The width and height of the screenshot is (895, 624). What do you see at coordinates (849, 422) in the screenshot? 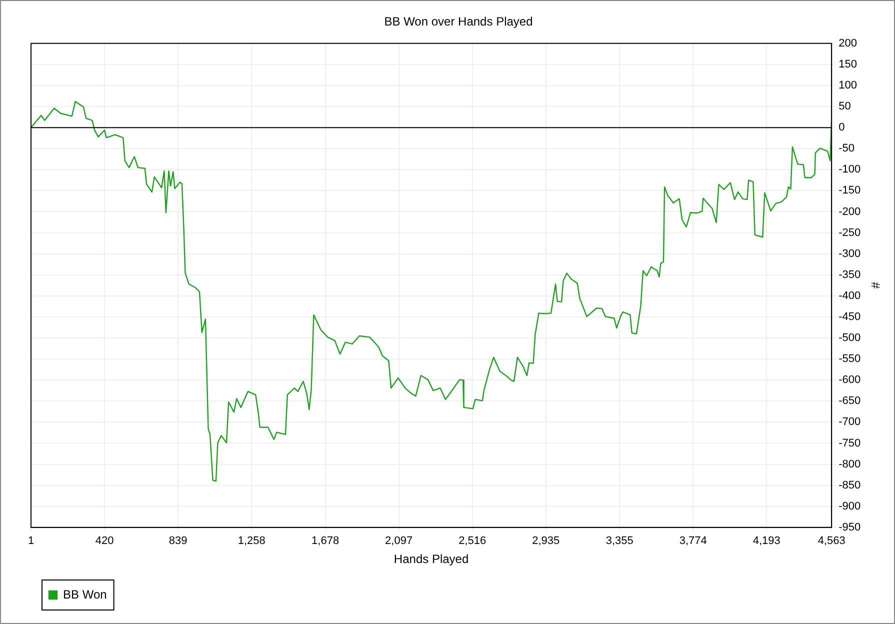
I see `y-tick-label: -700` at bounding box center [849, 422].